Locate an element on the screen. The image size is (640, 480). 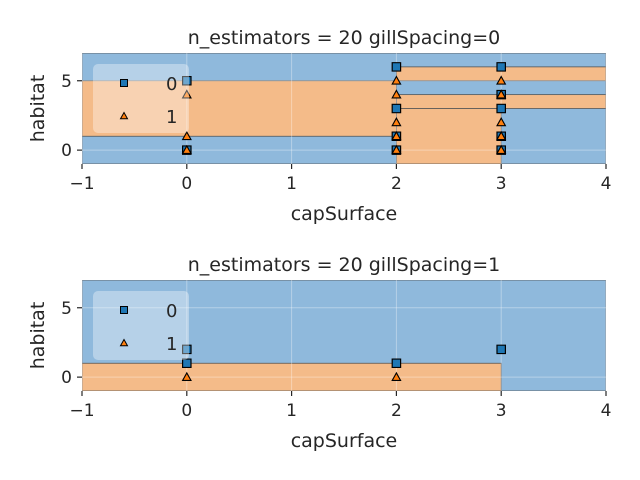
chart-title: n_estimators = 20 gillSpacing=1 is located at coordinates (344, 265).